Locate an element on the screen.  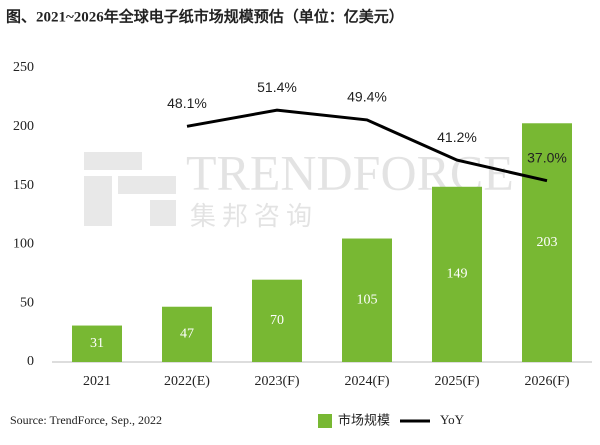
legend-label: 市场规模 is located at coordinates (364, 419).